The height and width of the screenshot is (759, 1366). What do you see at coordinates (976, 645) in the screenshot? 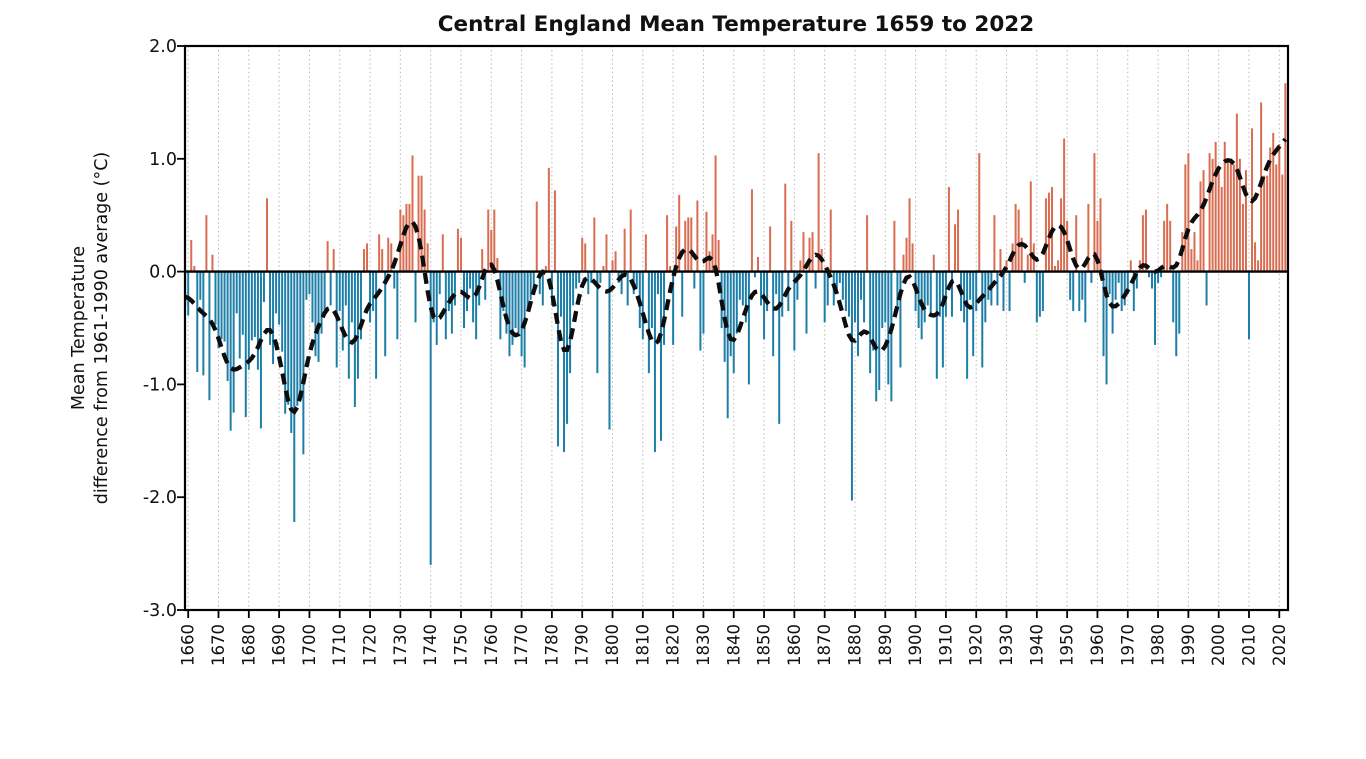
I see `x-tick-label: 1920` at bounding box center [976, 645].